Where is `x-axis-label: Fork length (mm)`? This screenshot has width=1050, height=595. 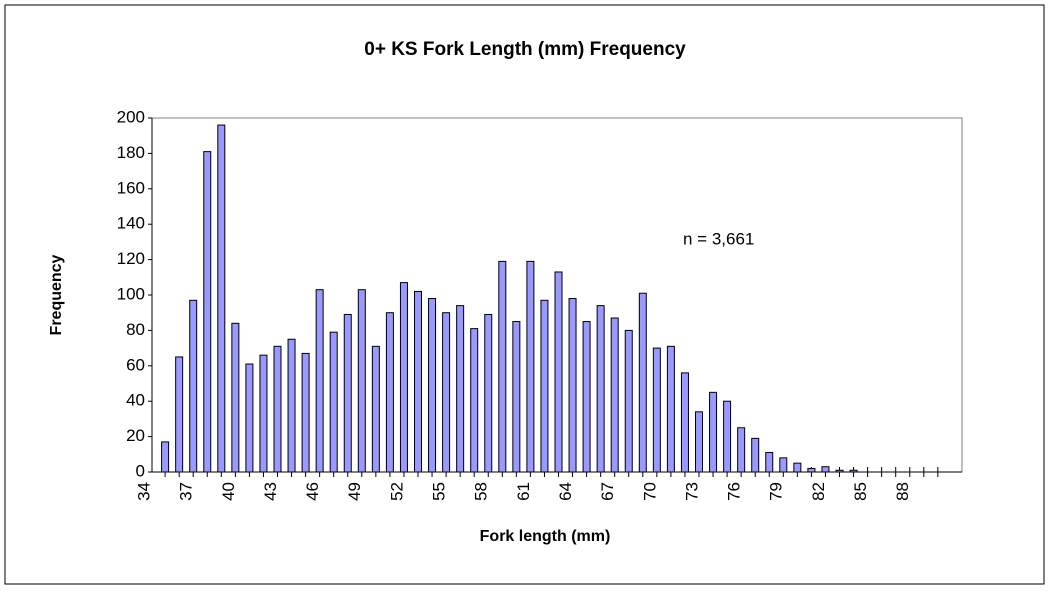 x-axis-label: Fork length (mm) is located at coordinates (545, 536).